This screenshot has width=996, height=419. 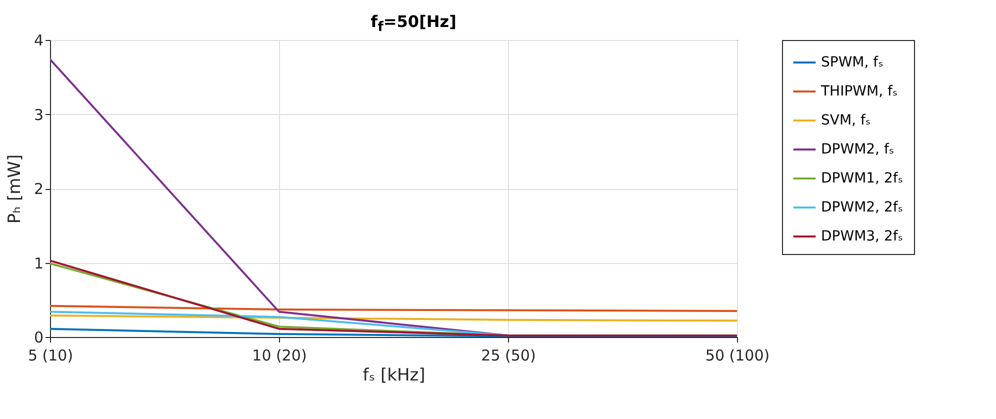 What do you see at coordinates (852, 62) in the screenshot?
I see `legend-label: SPWM, fₛ` at bounding box center [852, 62].